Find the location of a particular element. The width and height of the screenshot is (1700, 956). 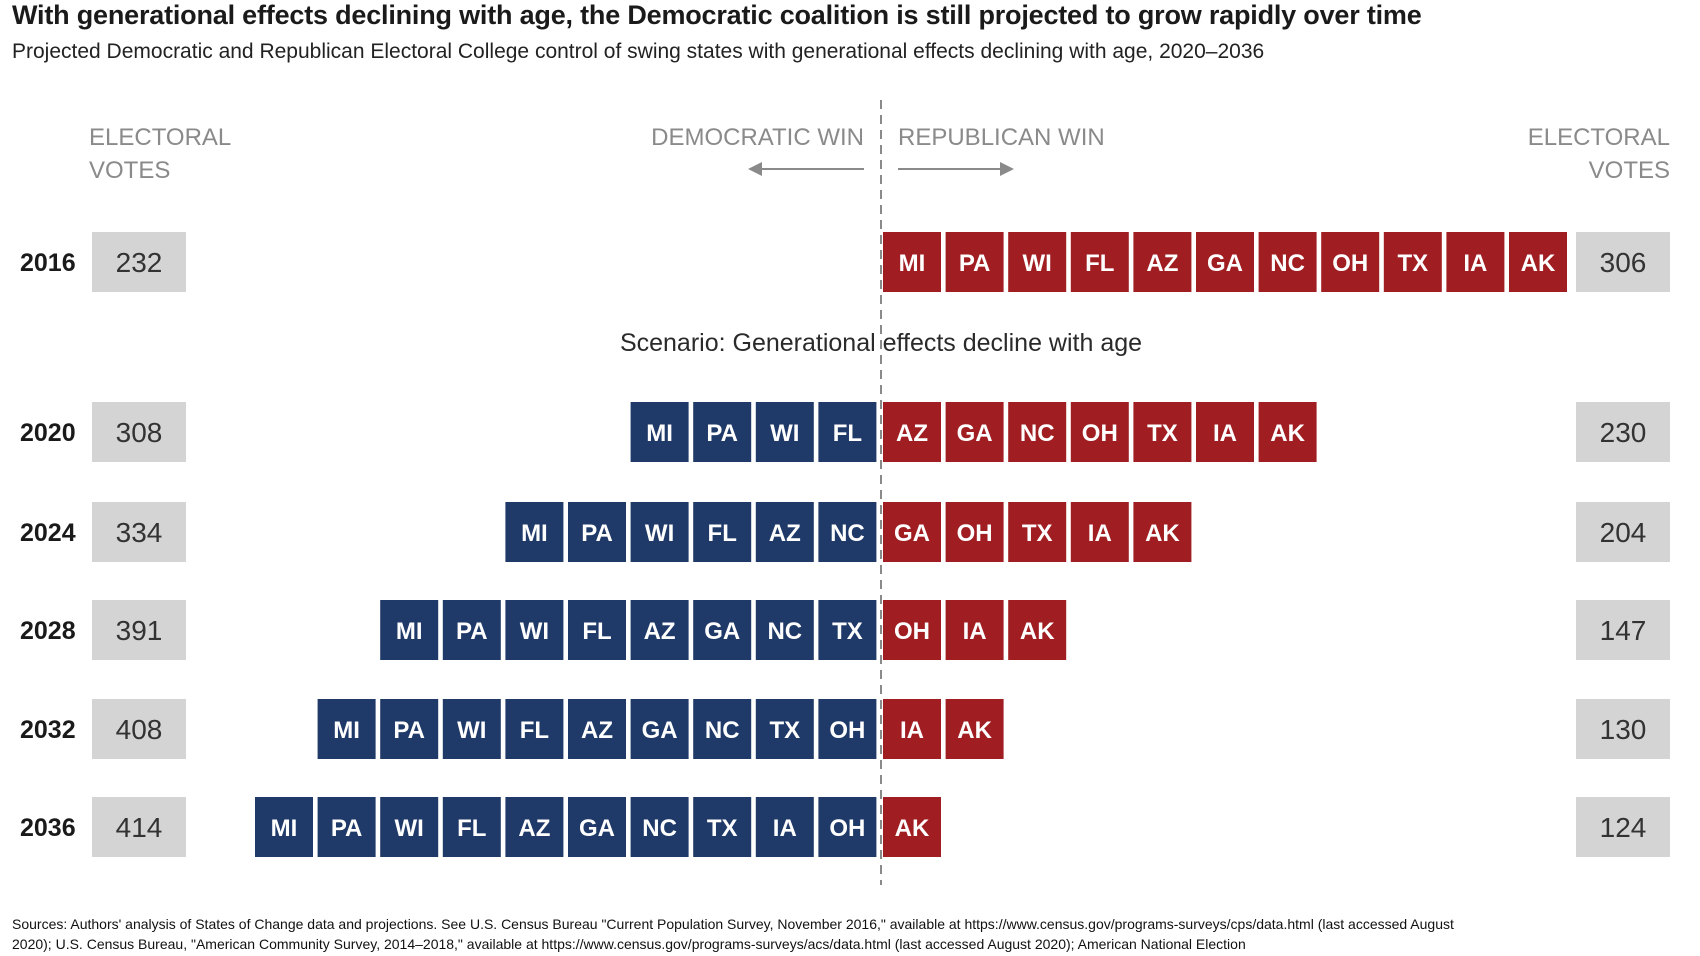

dem-state-label: MI is located at coordinates (409, 631).